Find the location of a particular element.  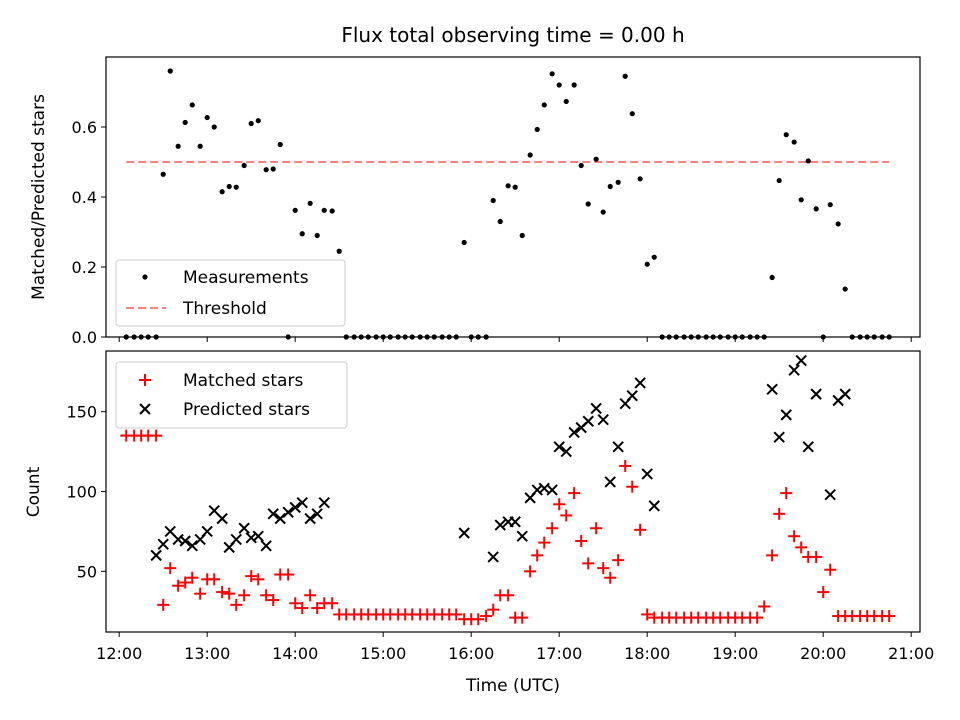

bottom-y-axis-label: Count is located at coordinates (34, 491).